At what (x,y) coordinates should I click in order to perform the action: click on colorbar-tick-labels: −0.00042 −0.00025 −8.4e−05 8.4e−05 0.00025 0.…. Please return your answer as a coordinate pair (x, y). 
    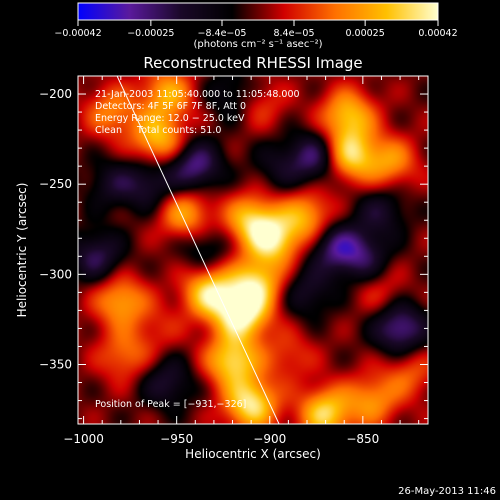
    Looking at the image, I should click on (255, 33).